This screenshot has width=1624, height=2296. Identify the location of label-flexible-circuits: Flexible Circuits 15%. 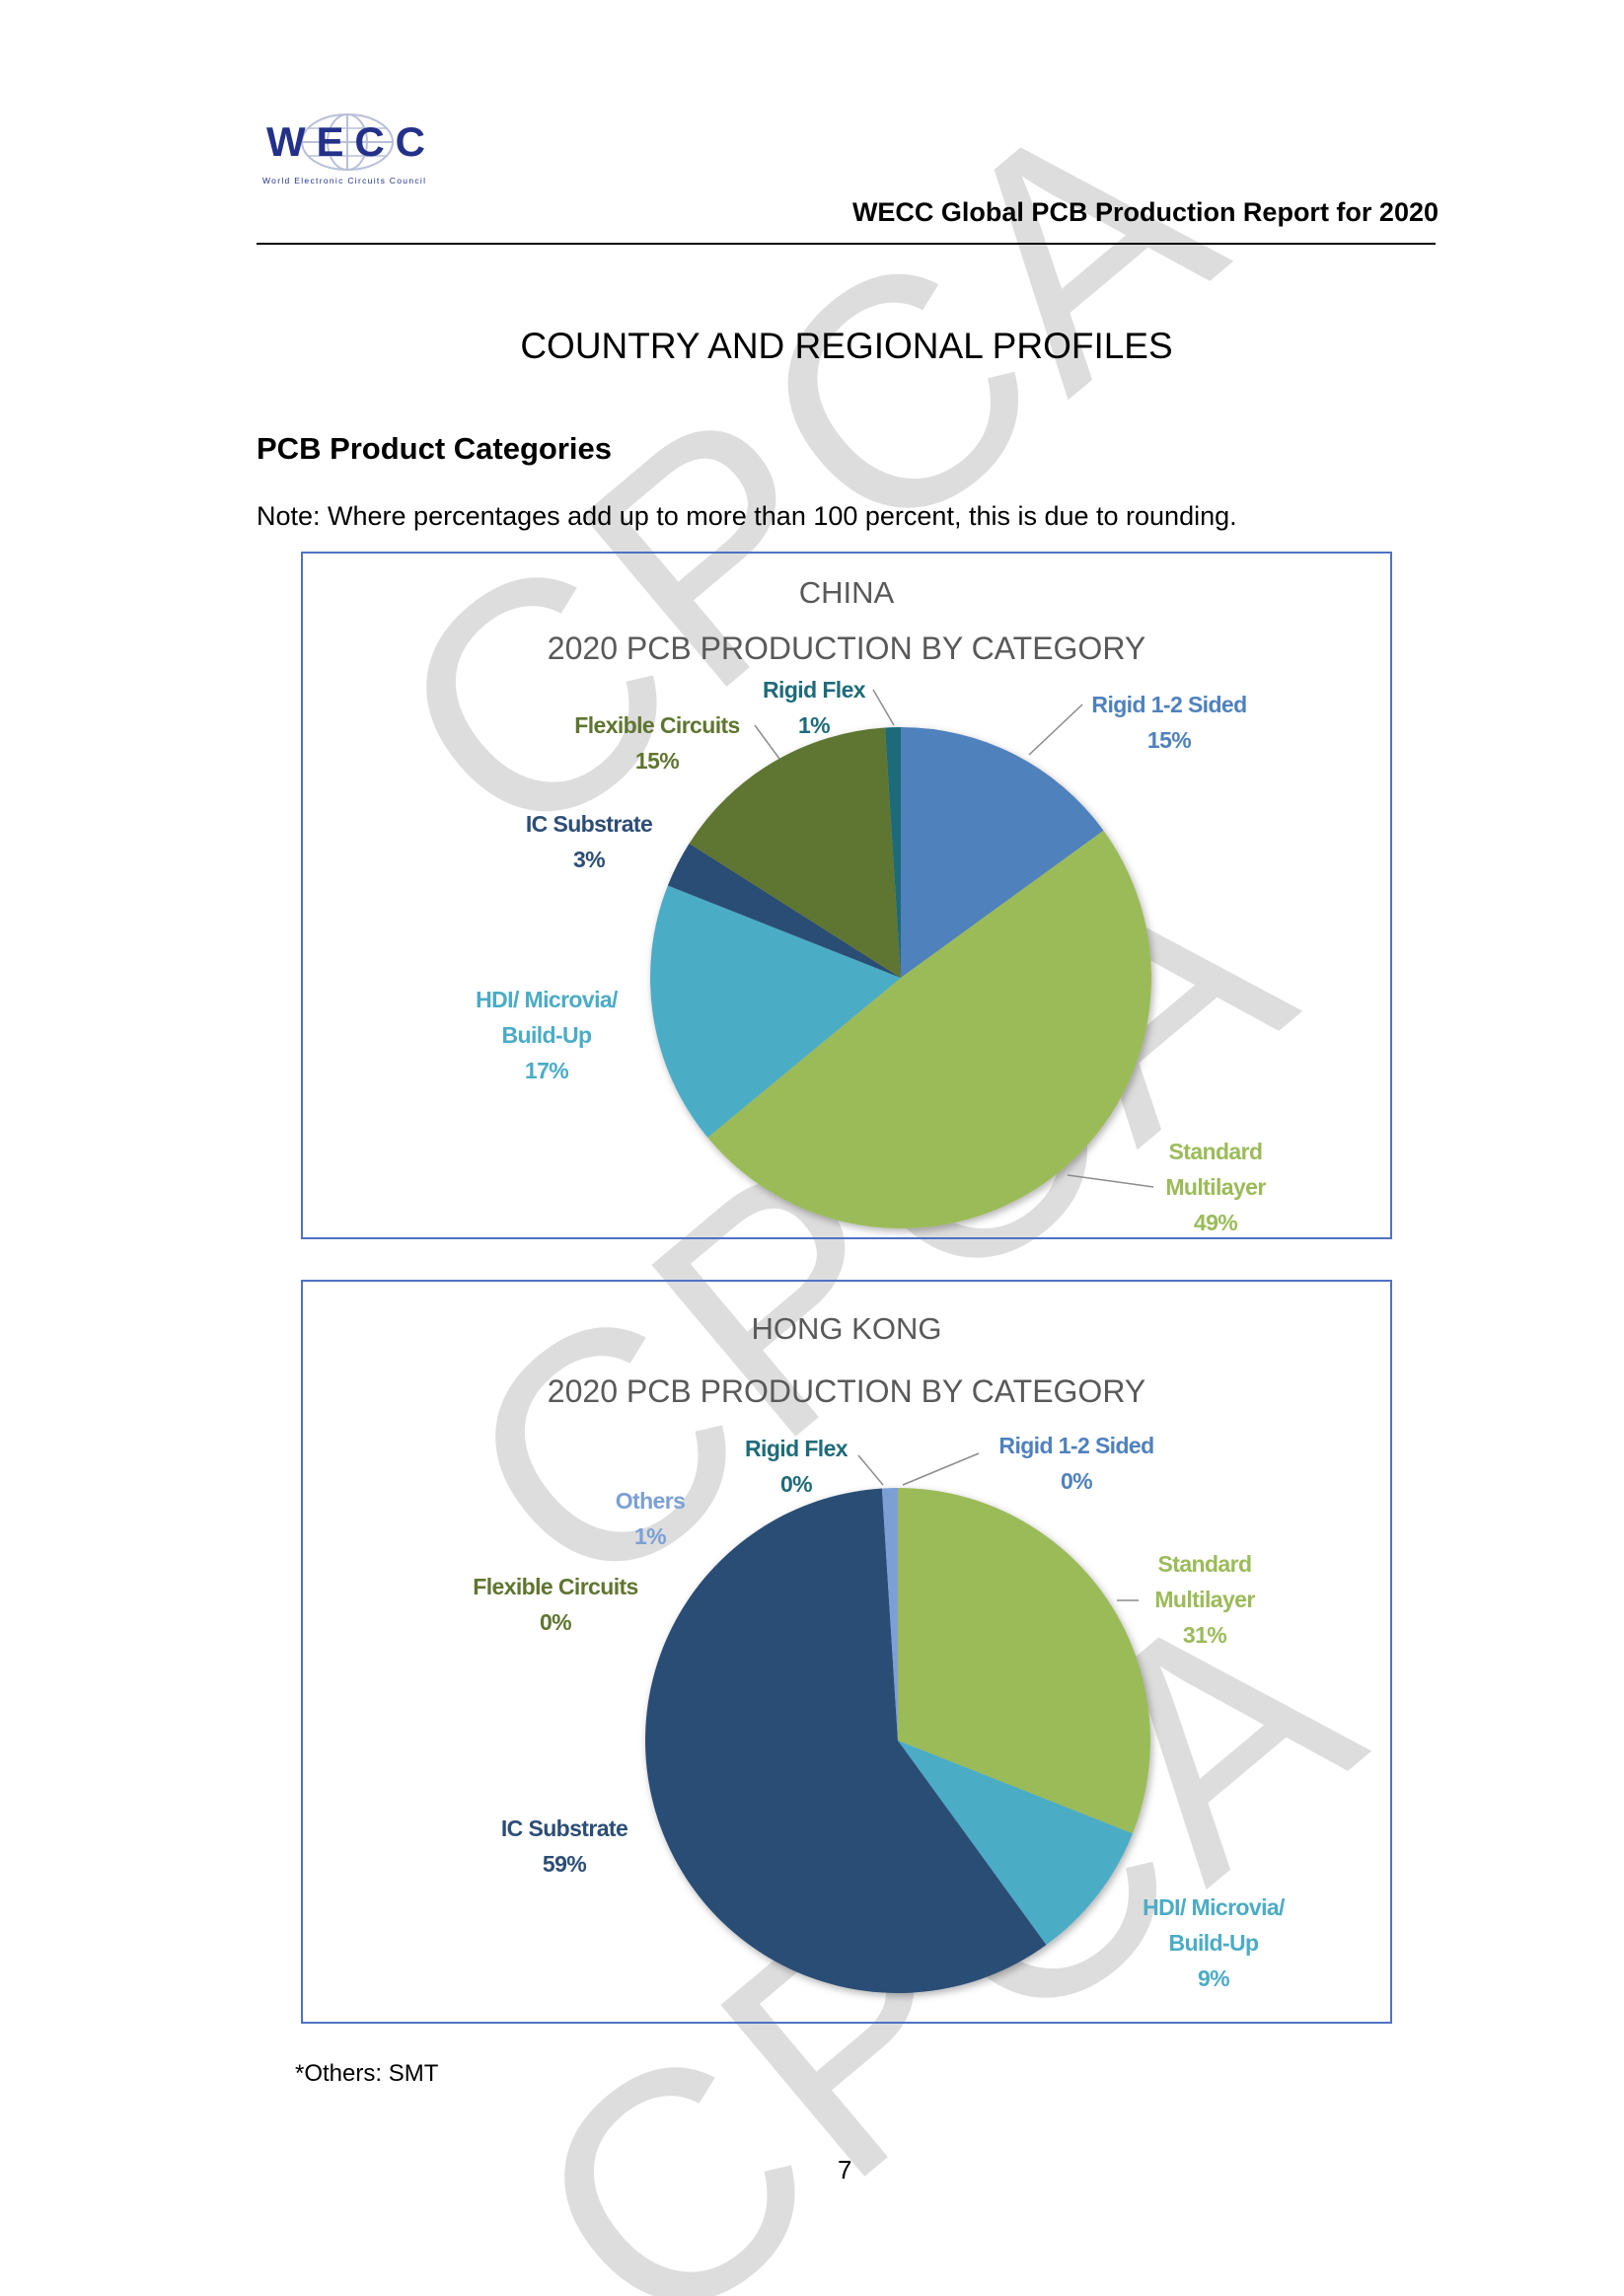
(657, 743).